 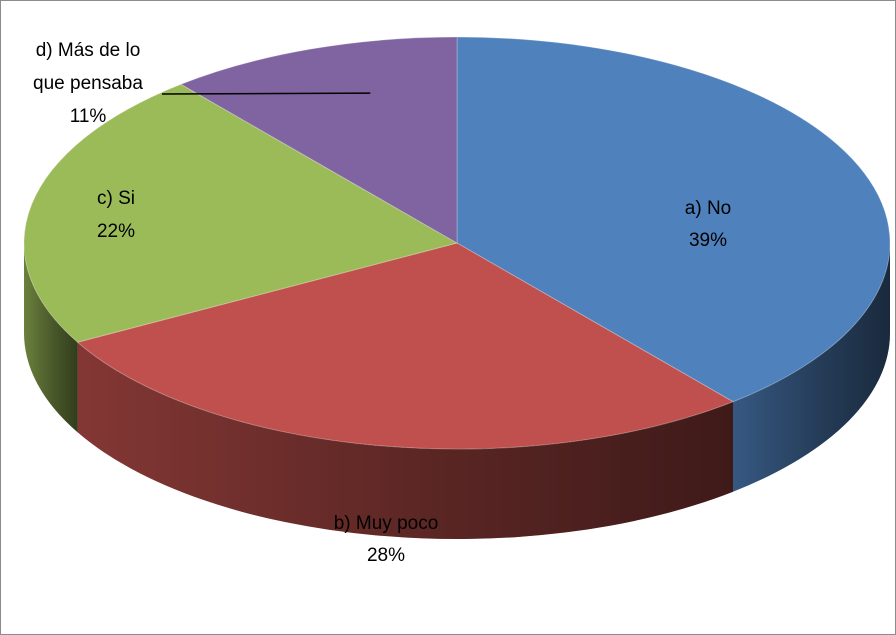 What do you see at coordinates (708, 240) in the screenshot?
I see `slice-value-a: 39%` at bounding box center [708, 240].